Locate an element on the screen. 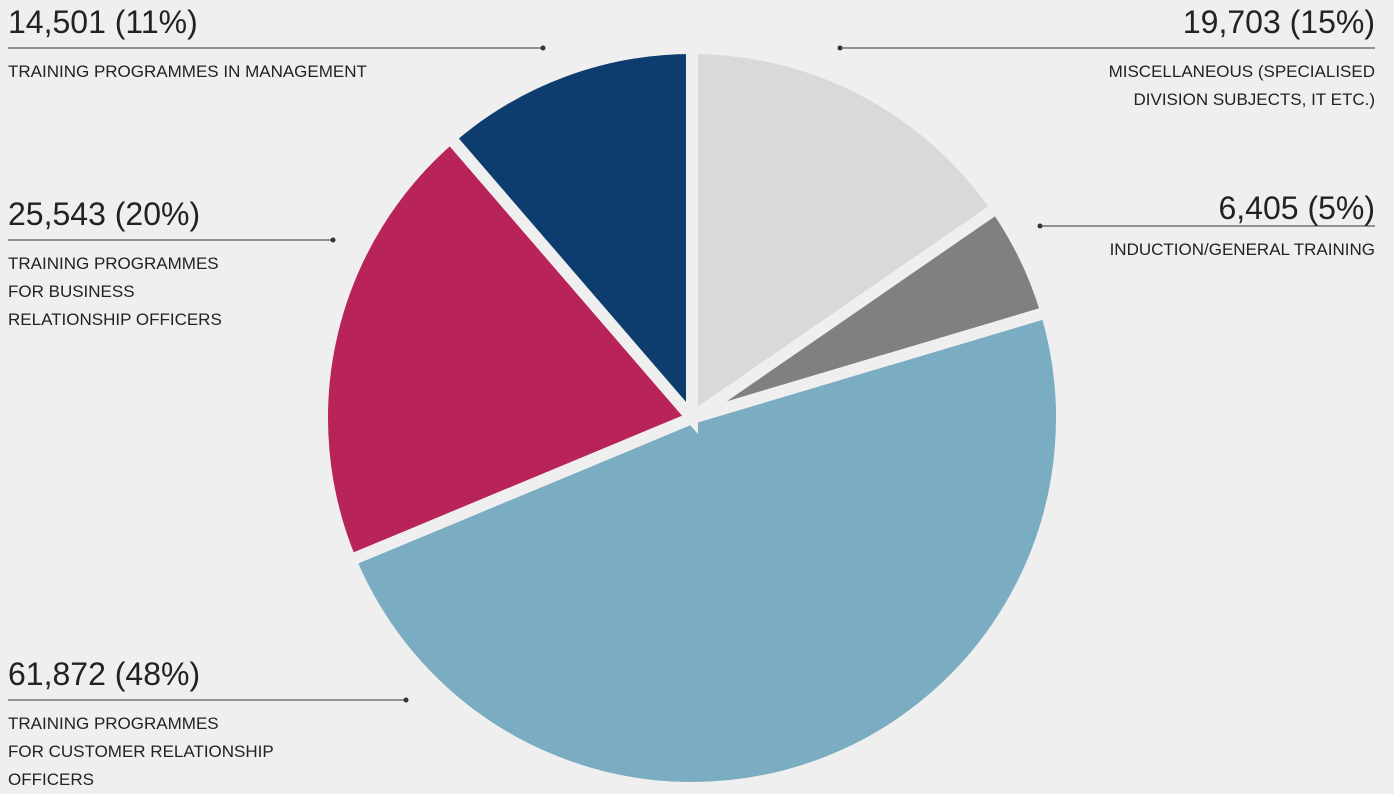 The image size is (1394, 794). value-label: 6,405 (5%) is located at coordinates (1296, 208).